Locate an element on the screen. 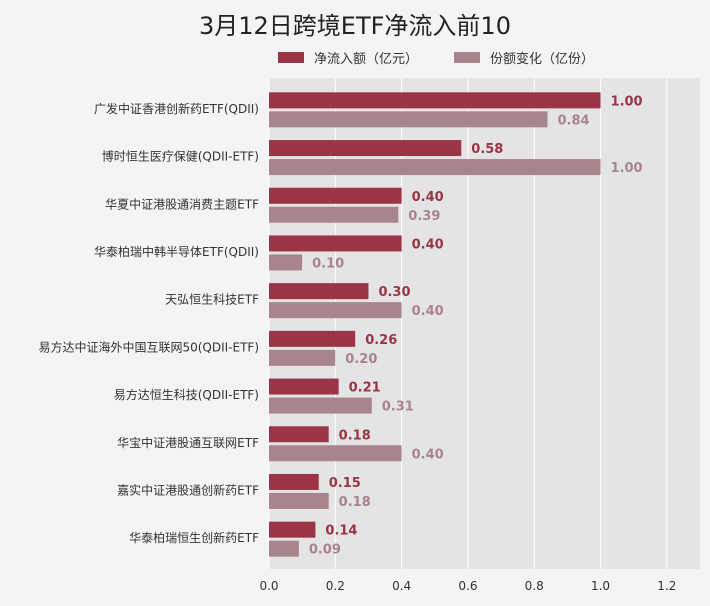 The image size is (710, 606). legend-label-net-inflow: 净流入额（亿元） is located at coordinates (366, 59).